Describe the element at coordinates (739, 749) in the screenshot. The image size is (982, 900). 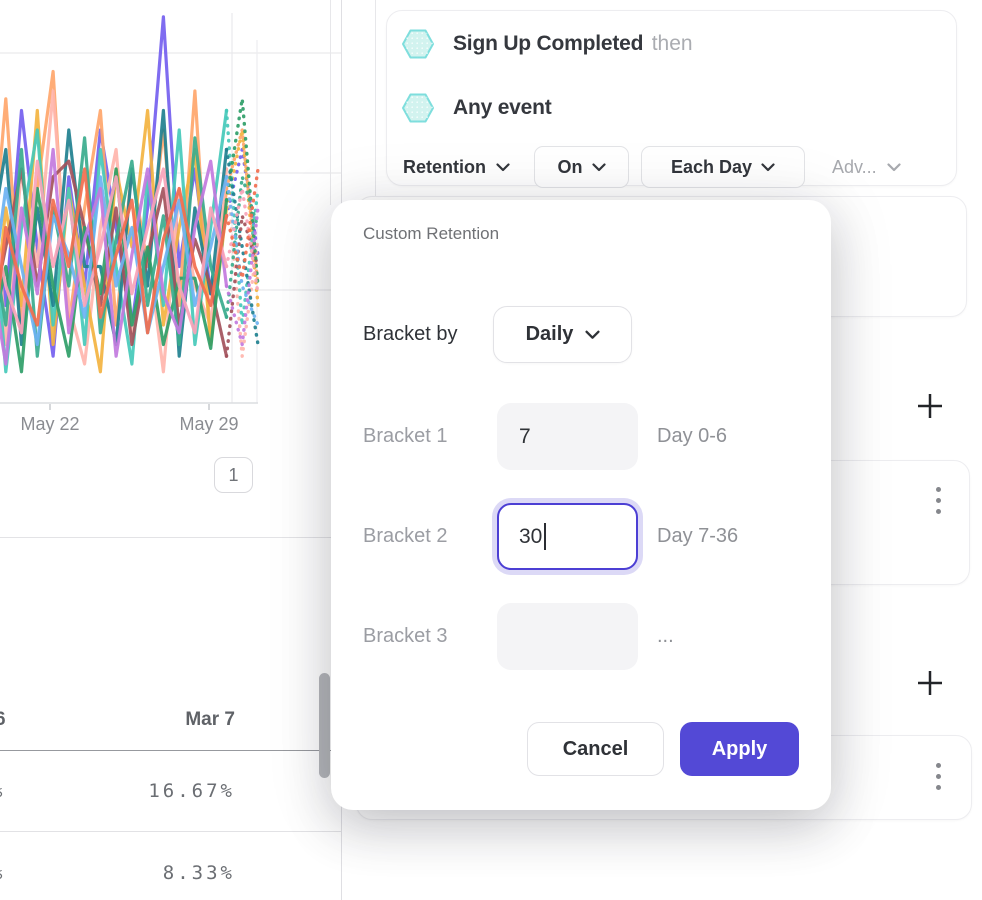
I see `apply-button: Apply` at that location.